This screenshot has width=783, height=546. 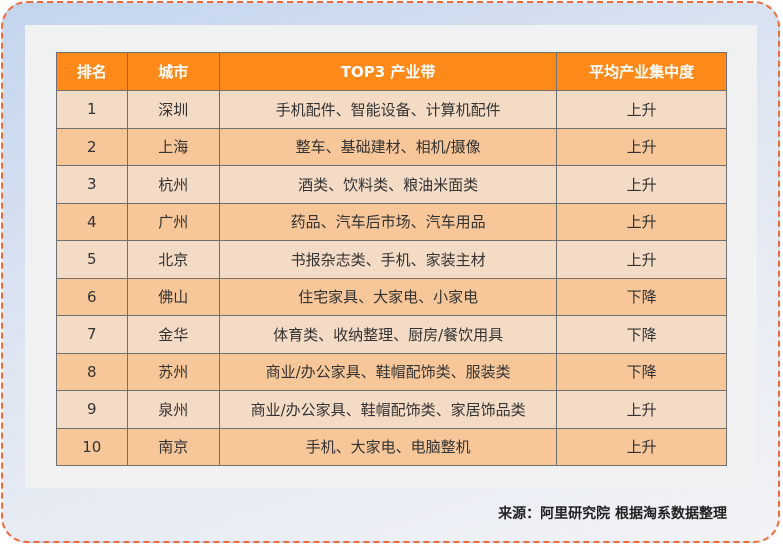 I want to click on city-cell: 苏州, so click(x=173, y=371).